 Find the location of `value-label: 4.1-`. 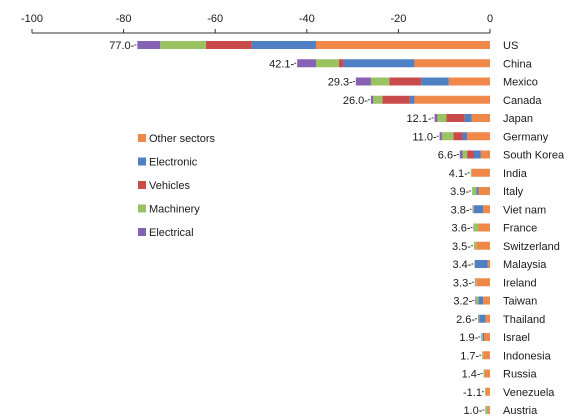

value-label: 4.1- is located at coordinates (458, 174).